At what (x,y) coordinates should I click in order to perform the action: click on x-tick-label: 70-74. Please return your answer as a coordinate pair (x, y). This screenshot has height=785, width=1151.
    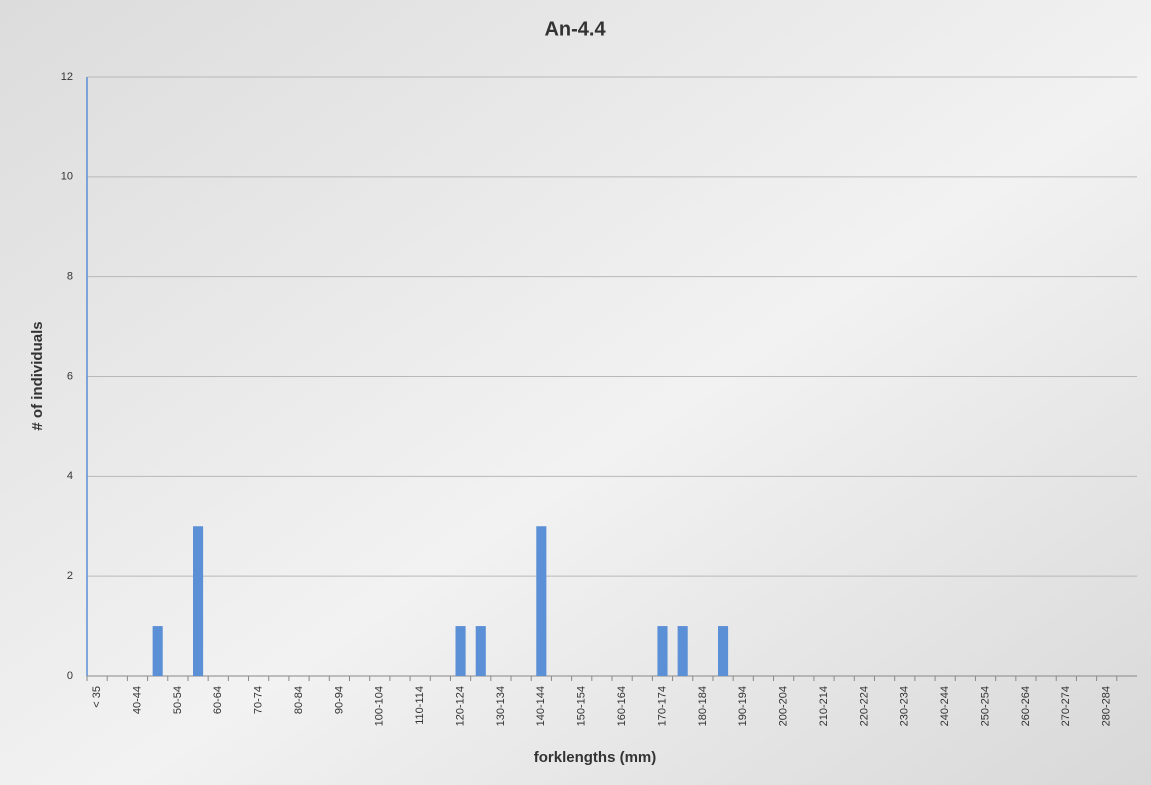
    Looking at the image, I should click on (259, 700).